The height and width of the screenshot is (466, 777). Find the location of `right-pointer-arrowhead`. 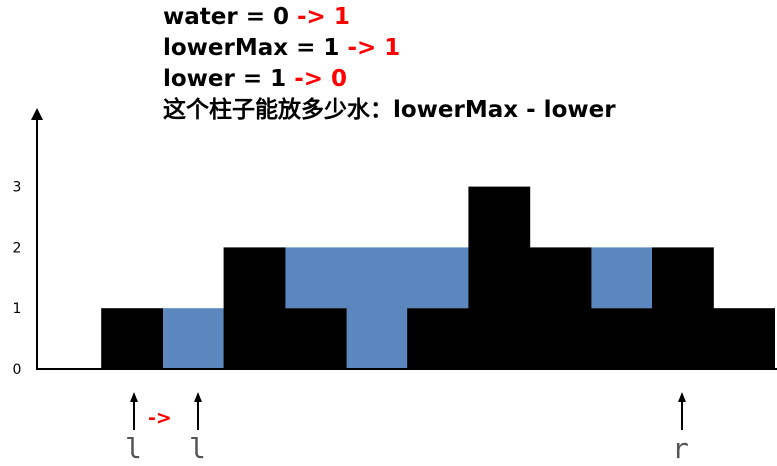

right-pointer-arrowhead is located at coordinates (682, 397).